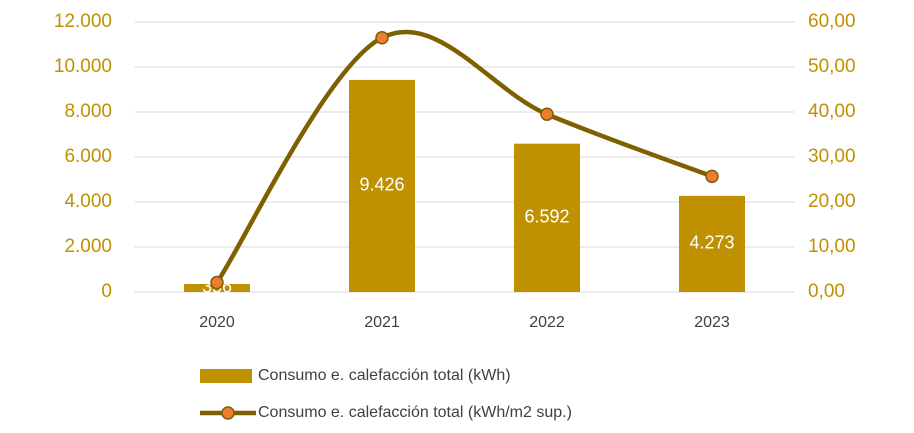  Describe the element at coordinates (384, 375) in the screenshot. I see `legend-label: Consumo e. calefacción total (kWh)` at that location.